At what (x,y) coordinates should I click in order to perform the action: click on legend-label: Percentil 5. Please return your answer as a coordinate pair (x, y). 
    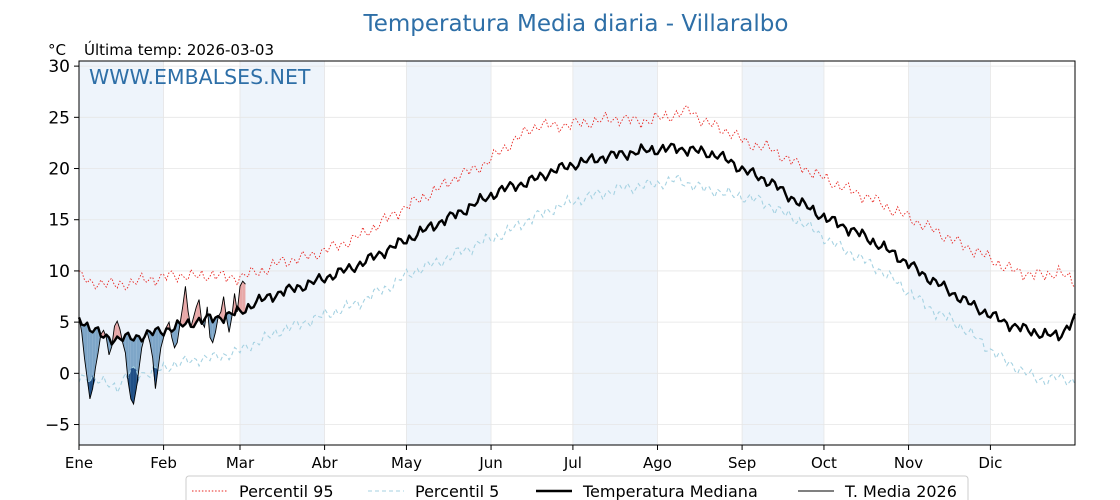
    Looking at the image, I should click on (457, 491).